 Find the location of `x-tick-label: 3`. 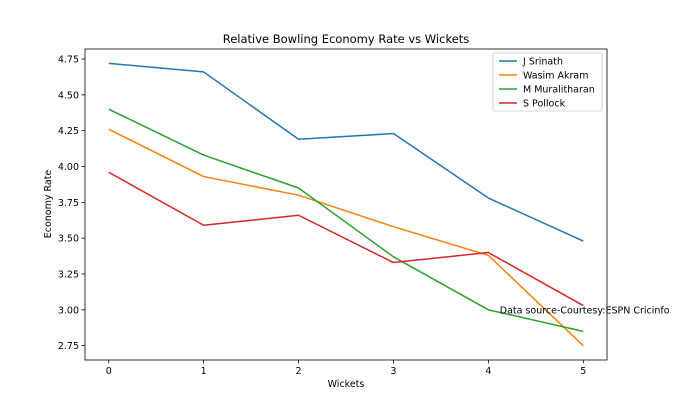

x-tick-label: 3 is located at coordinates (393, 371).